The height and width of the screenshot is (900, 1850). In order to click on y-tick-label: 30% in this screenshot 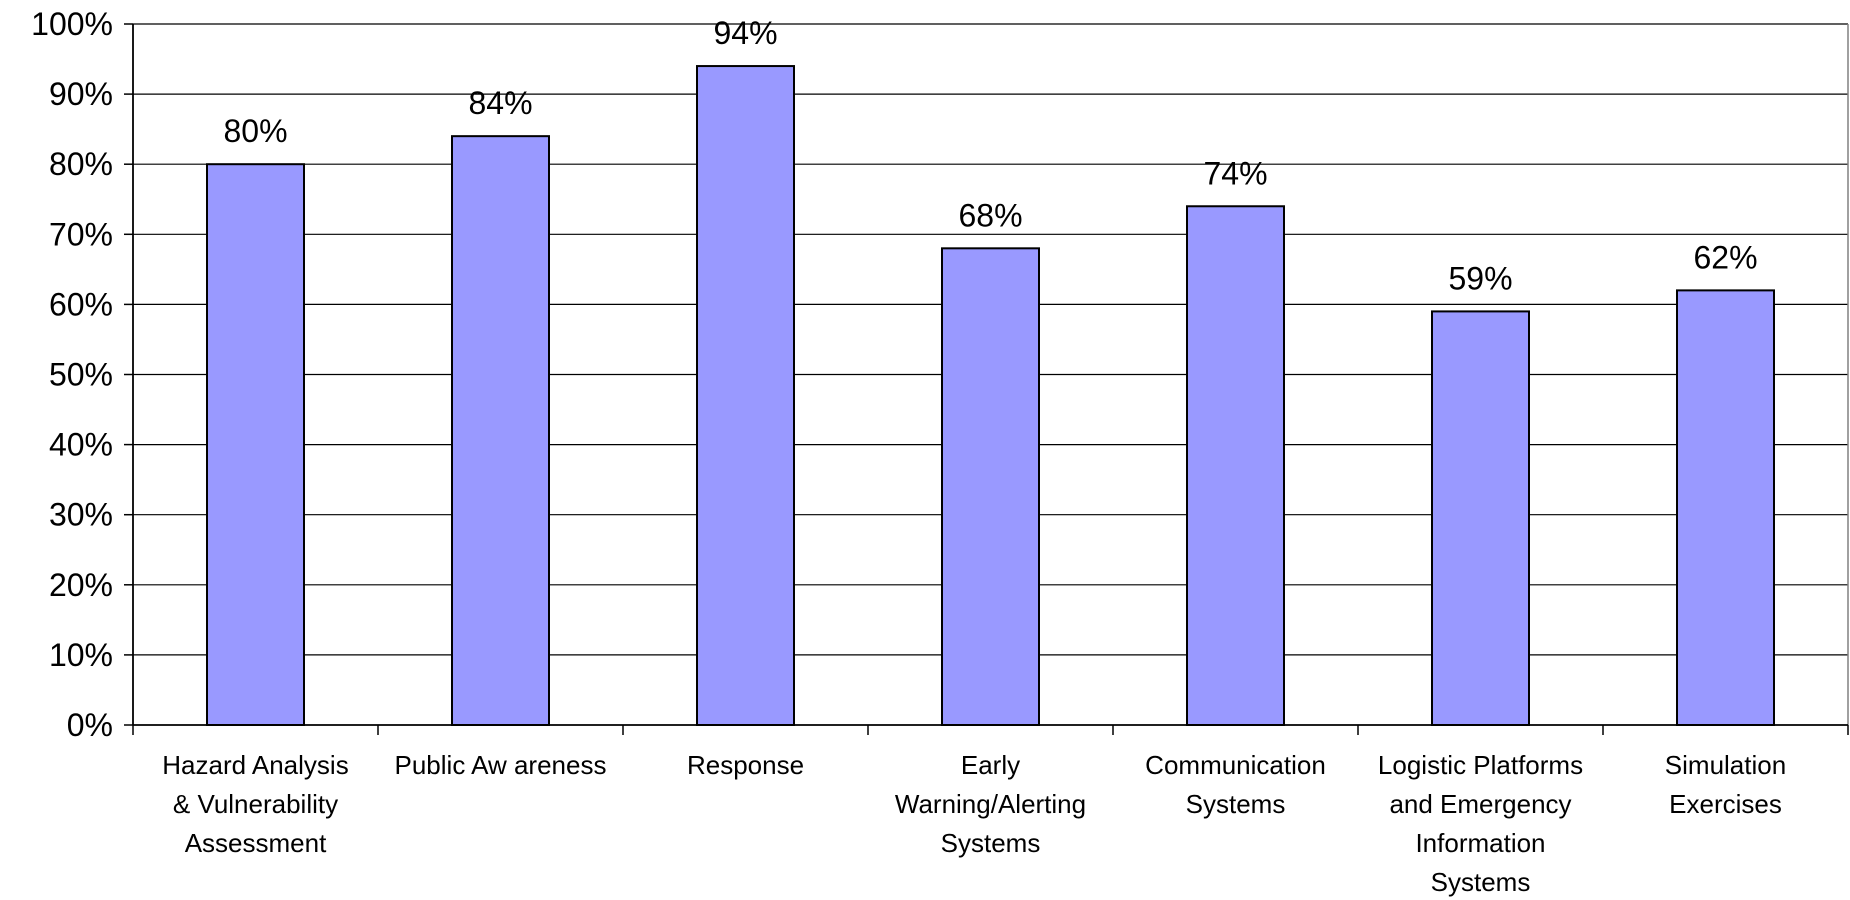, I will do `click(81, 515)`.